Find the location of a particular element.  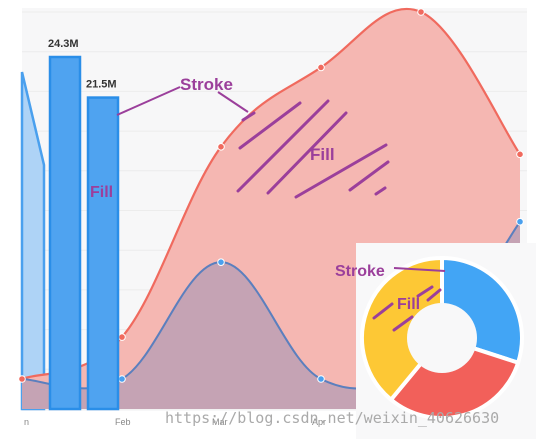

hatch-marks-area is located at coordinates (313, 149).